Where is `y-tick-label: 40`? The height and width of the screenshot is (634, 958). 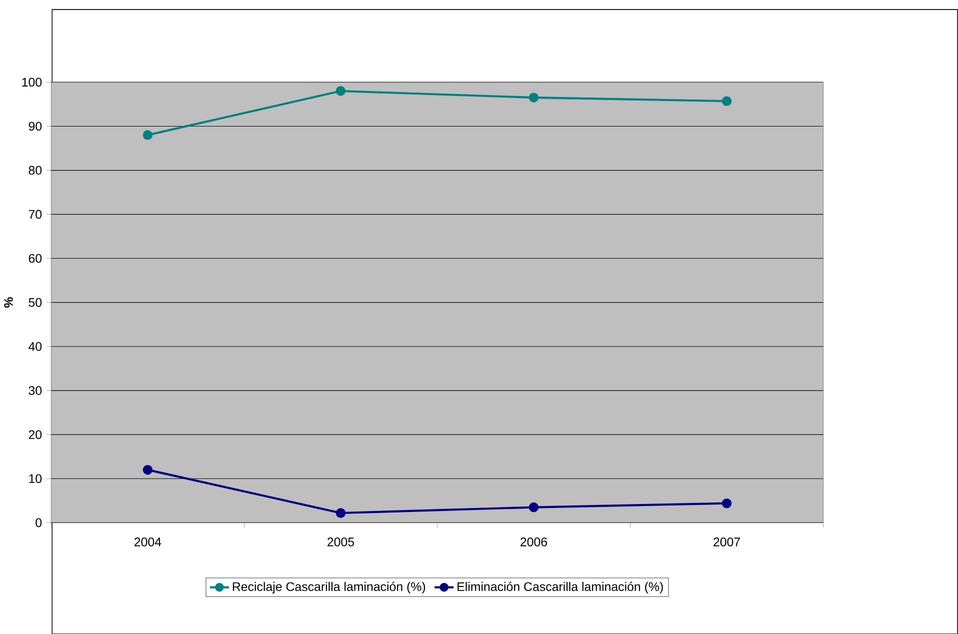 y-tick-label: 40 is located at coordinates (35, 346).